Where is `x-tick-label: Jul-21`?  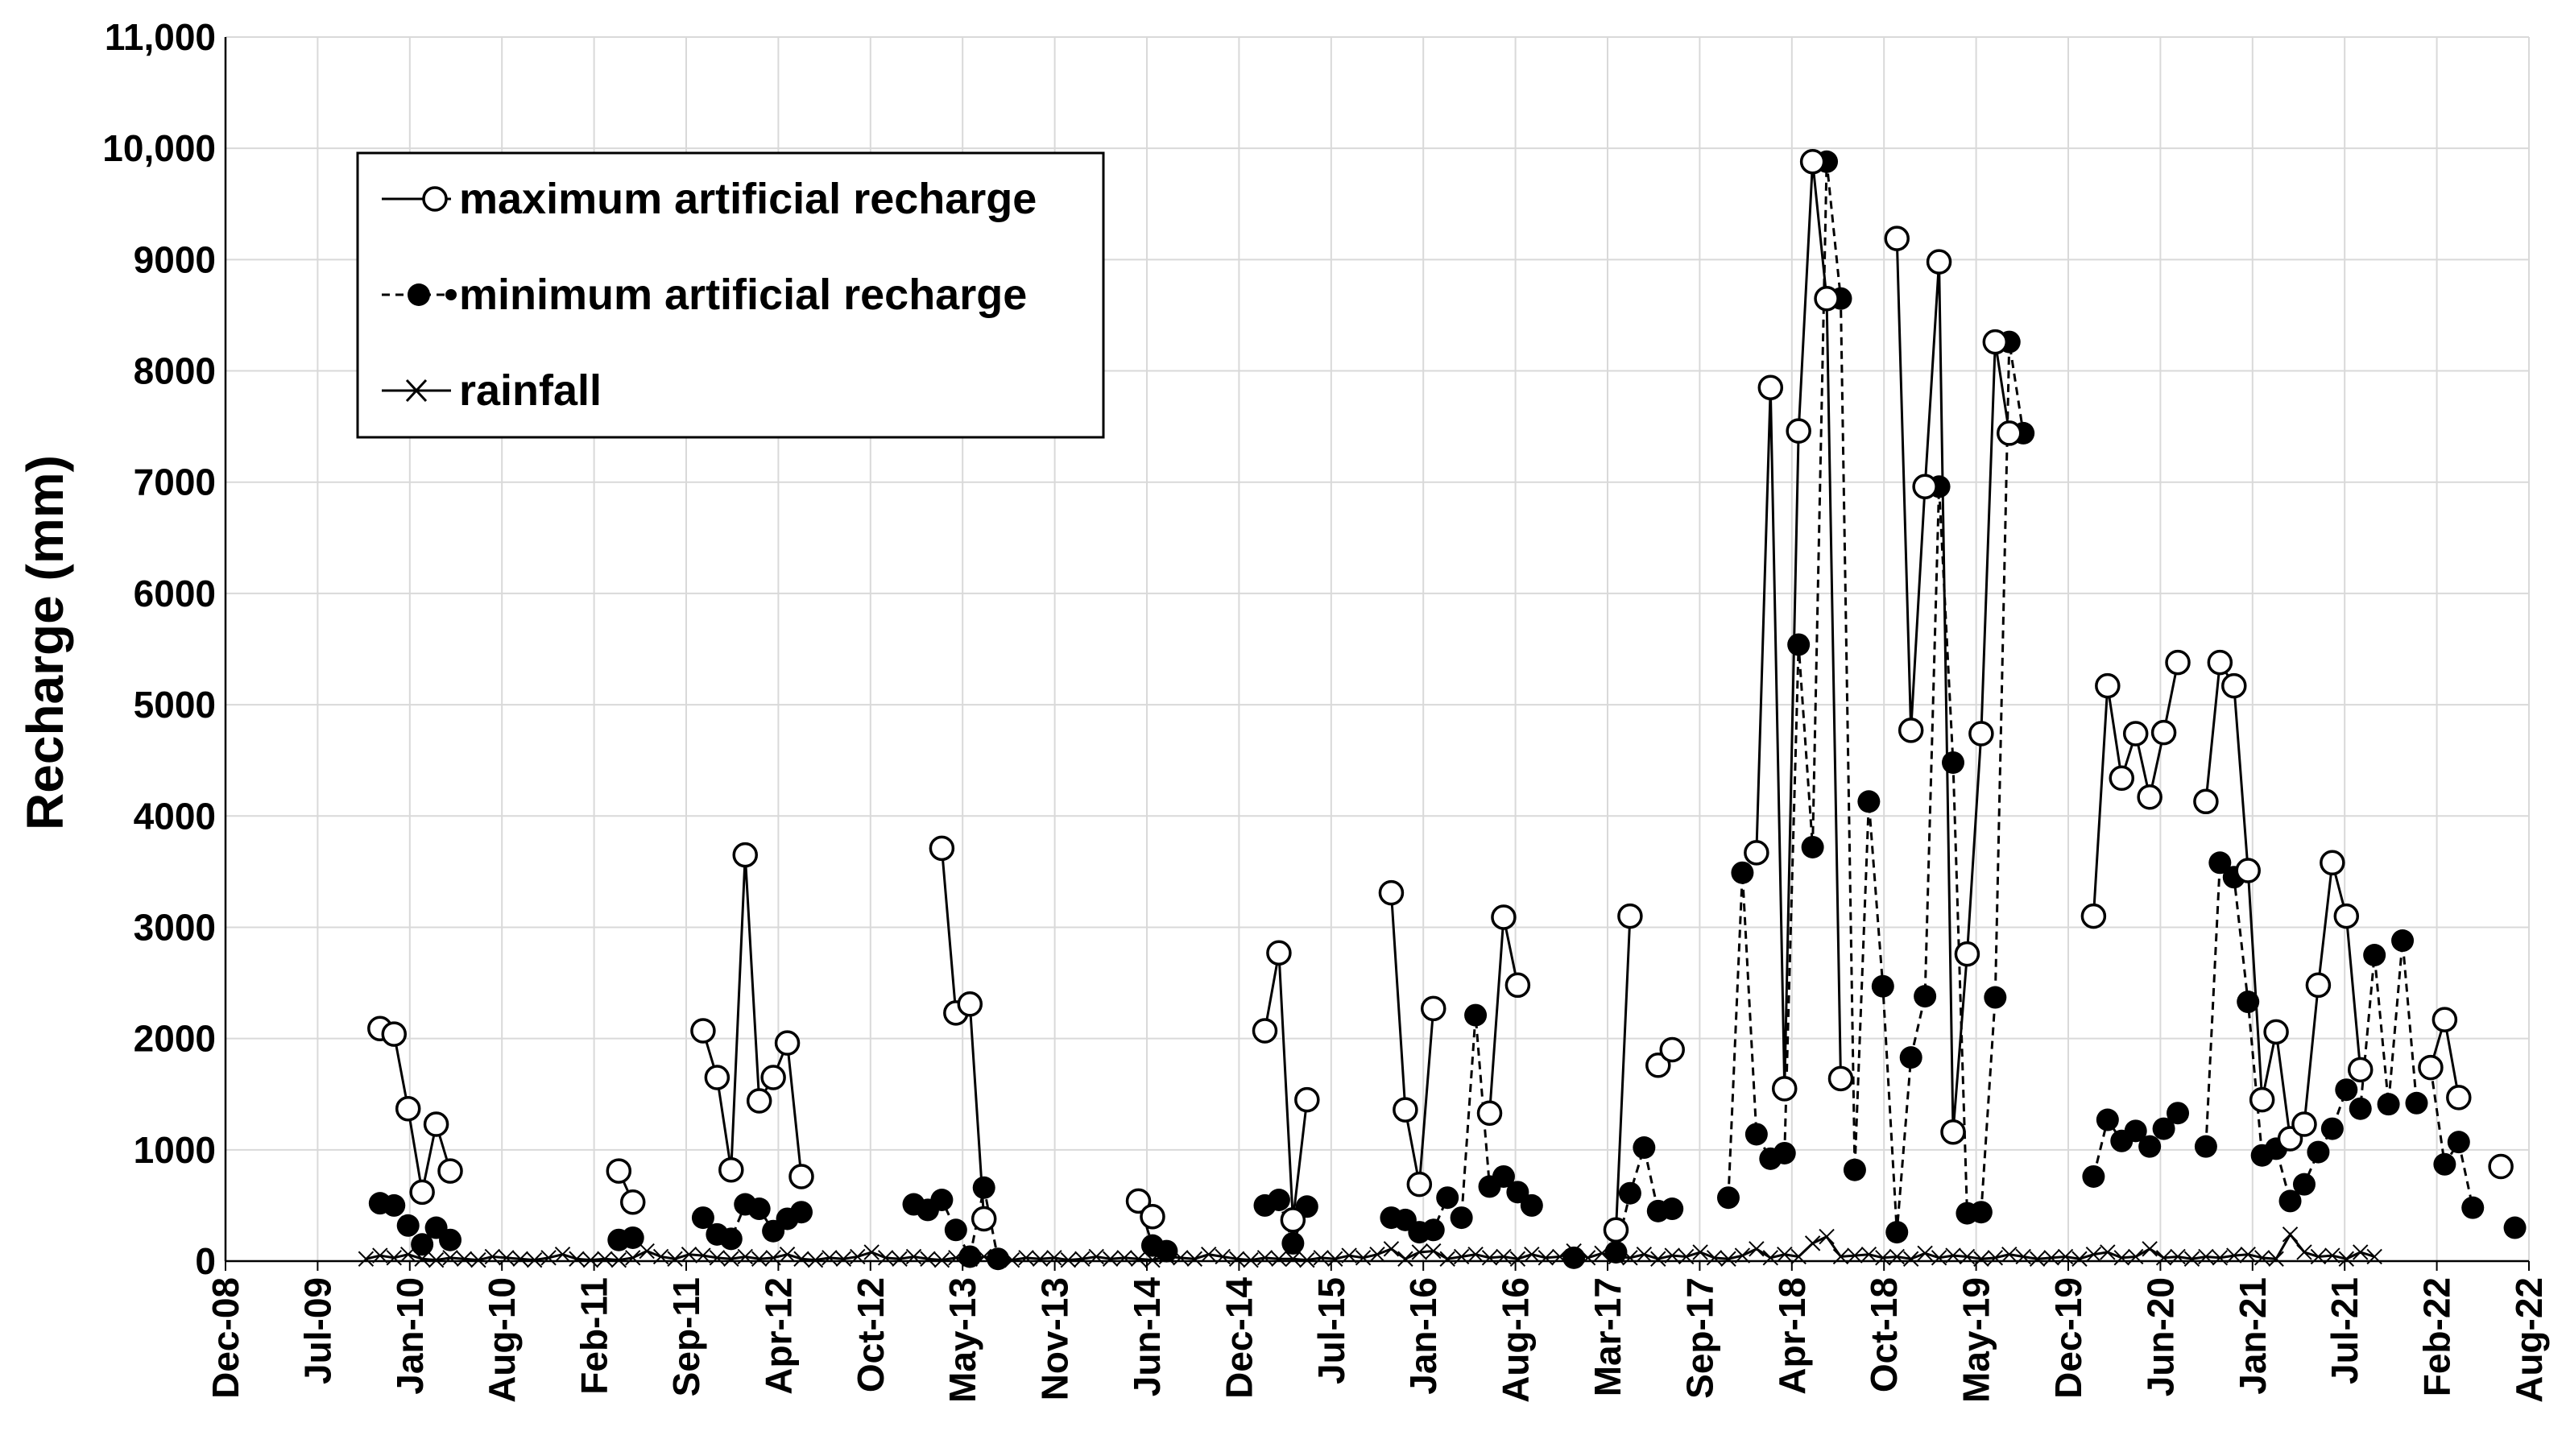
x-tick-label: Jul-21 is located at coordinates (2344, 1330).